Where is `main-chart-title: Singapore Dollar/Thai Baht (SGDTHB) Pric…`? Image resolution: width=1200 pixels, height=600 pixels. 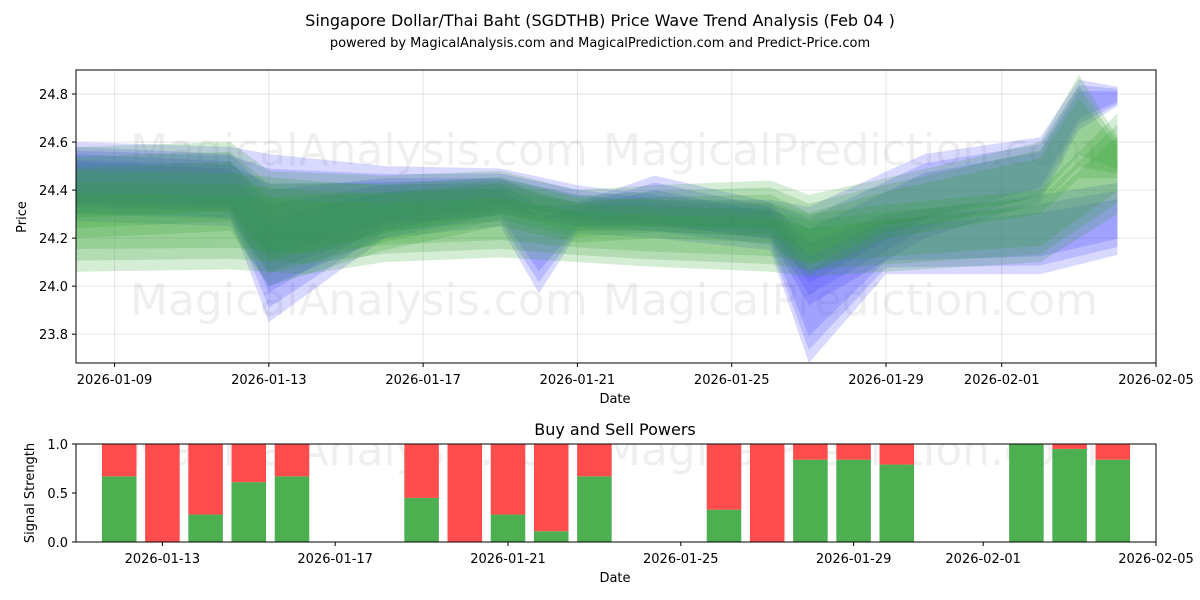 main-chart-title: Singapore Dollar/Thai Baht (SGDTHB) Pric… is located at coordinates (600, 20).